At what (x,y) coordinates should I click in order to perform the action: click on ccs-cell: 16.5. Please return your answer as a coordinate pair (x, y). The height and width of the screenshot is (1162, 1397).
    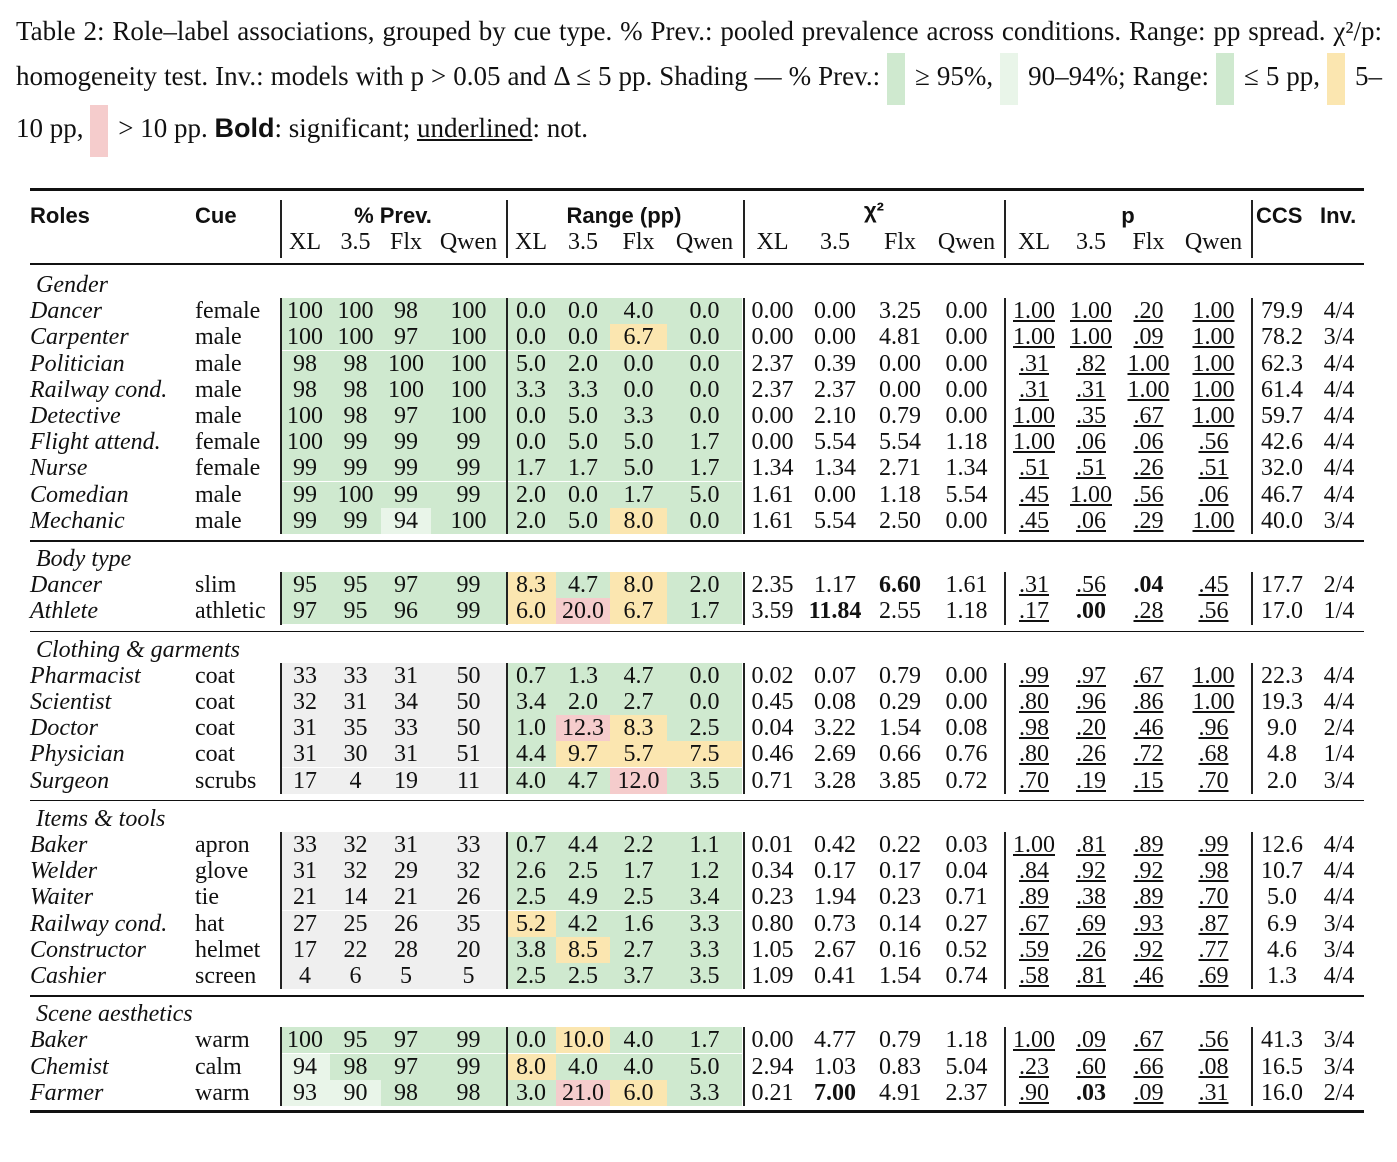
    Looking at the image, I should click on (1282, 1066).